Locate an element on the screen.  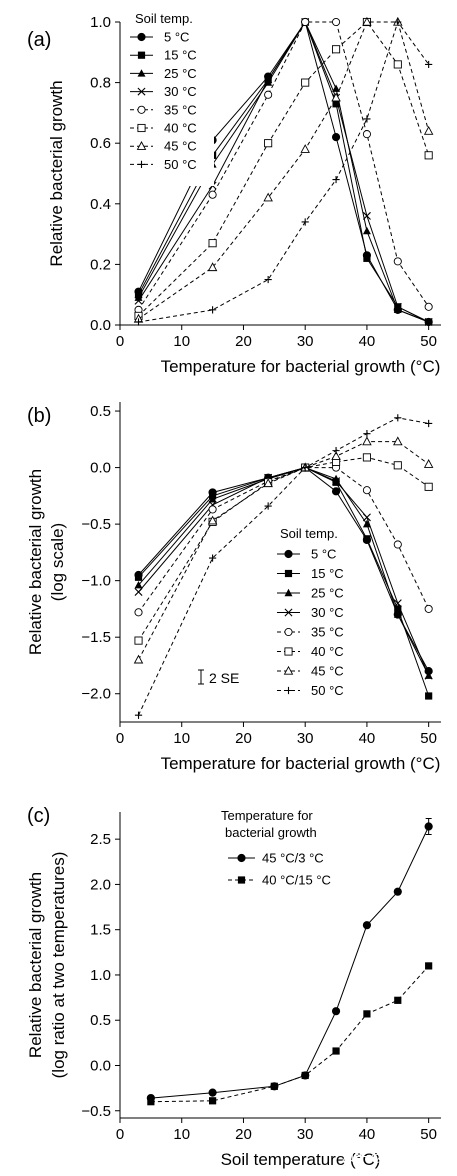
panel-c-y-axis-title: Relative bacterial growth is located at coordinates (35, 965).